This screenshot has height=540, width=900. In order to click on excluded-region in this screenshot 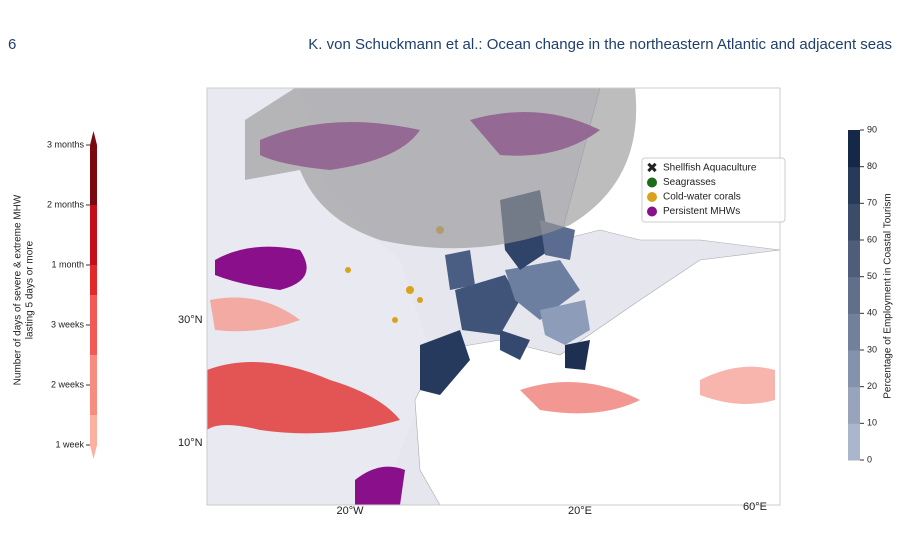, I will do `click(441, 168)`.